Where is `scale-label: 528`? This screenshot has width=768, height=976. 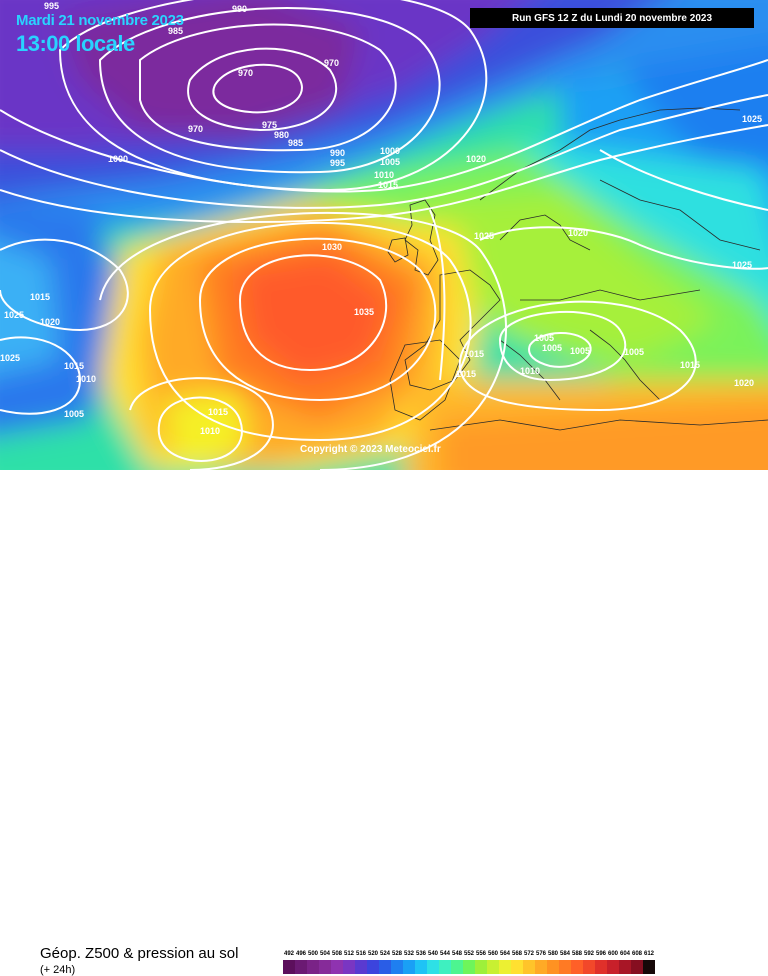
scale-label: 528 is located at coordinates (396, 954).